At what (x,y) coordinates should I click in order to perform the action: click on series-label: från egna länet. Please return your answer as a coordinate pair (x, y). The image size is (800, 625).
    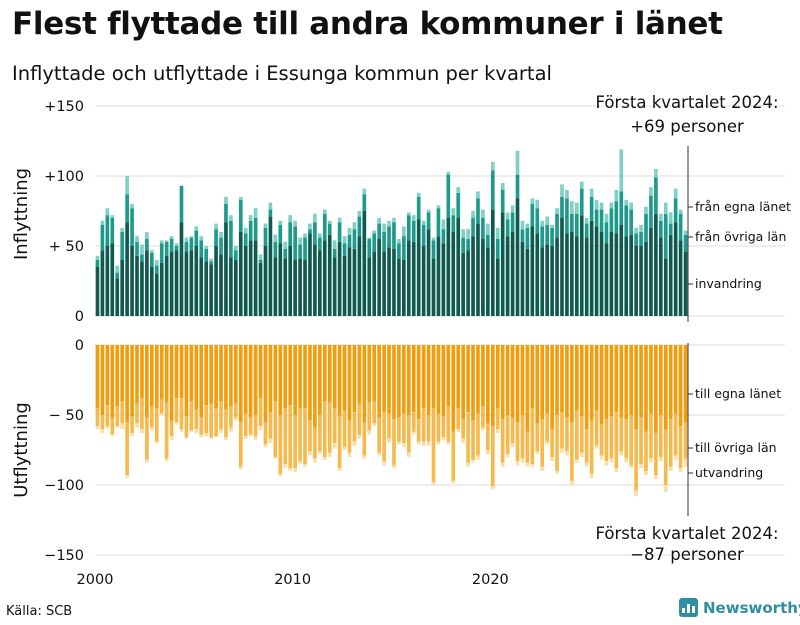
    Looking at the image, I should click on (743, 206).